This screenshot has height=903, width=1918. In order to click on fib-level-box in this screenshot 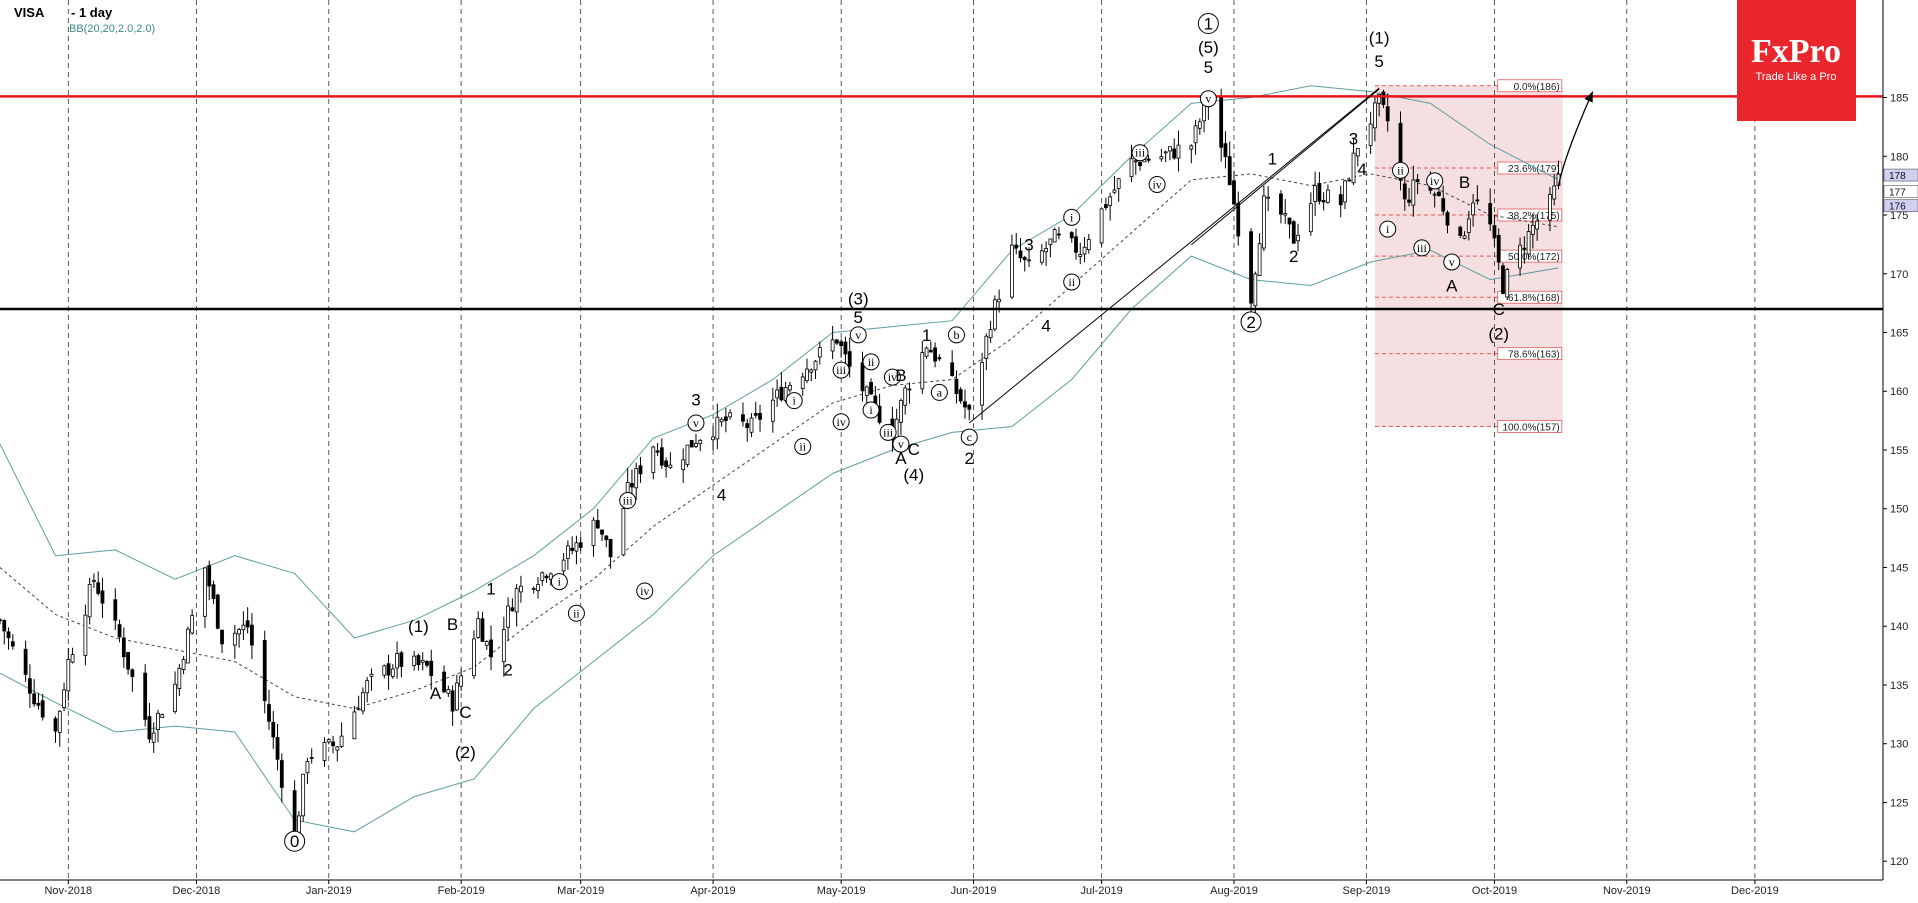, I will do `click(1530, 168)`.